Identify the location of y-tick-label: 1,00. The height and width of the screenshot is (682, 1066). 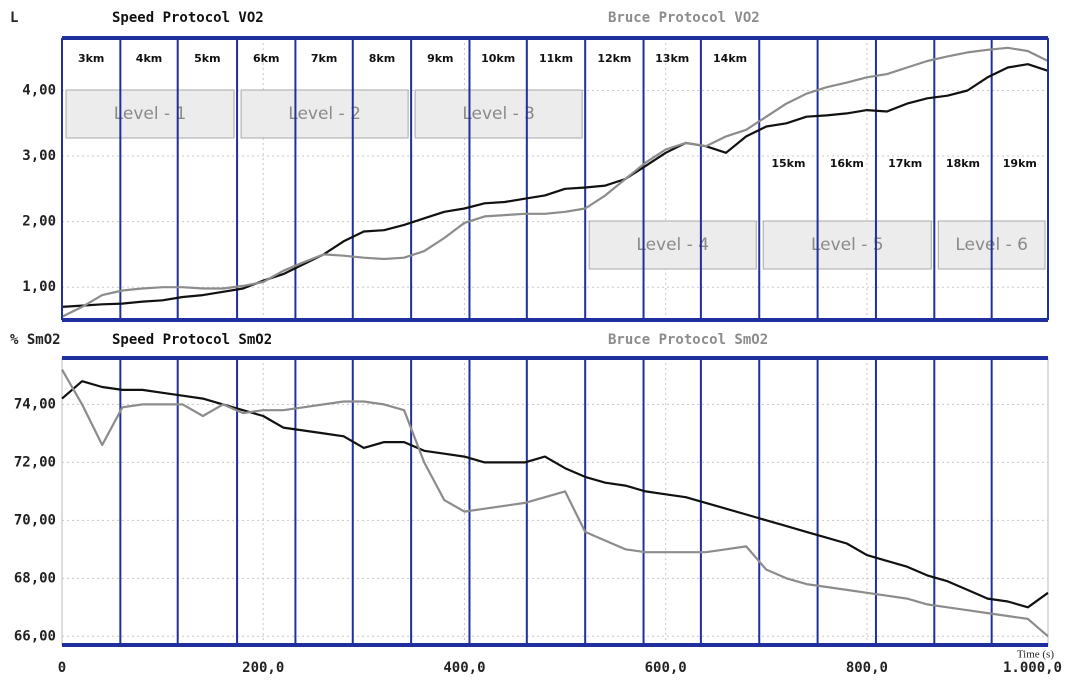
(39, 287).